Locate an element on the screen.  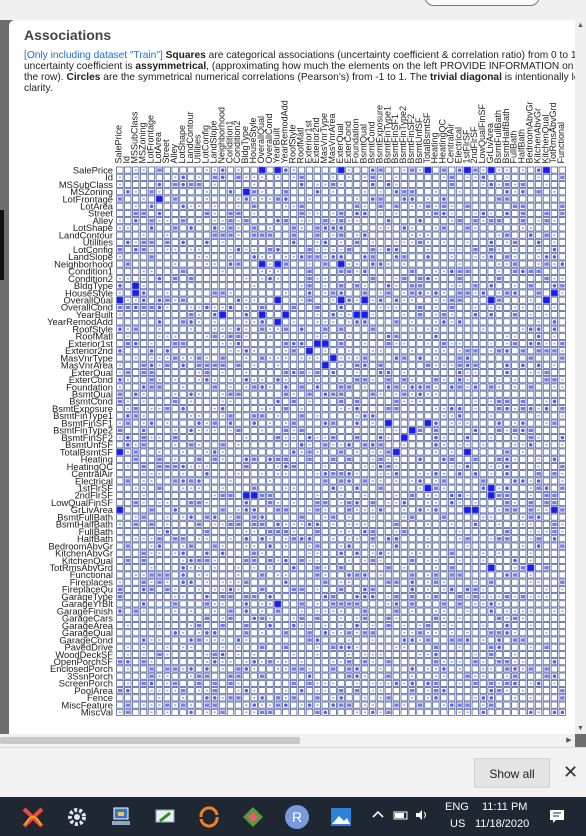
matrix-col-label: Neighborhood is located at coordinates (221, 135).